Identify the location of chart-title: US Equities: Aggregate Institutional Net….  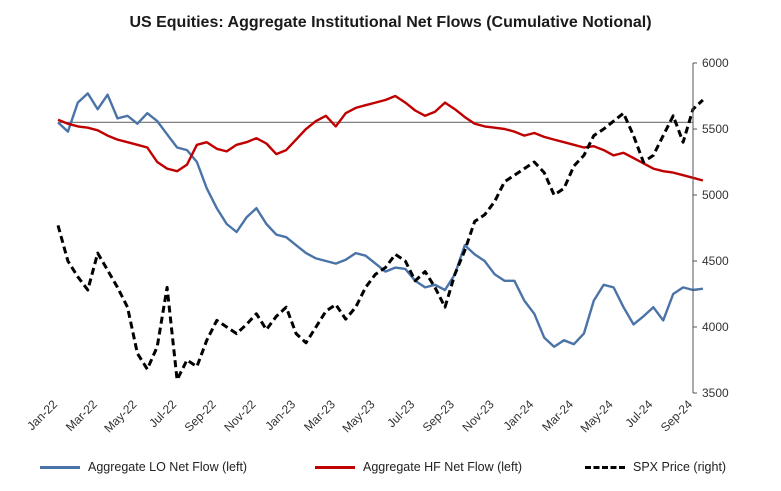
(390, 22).